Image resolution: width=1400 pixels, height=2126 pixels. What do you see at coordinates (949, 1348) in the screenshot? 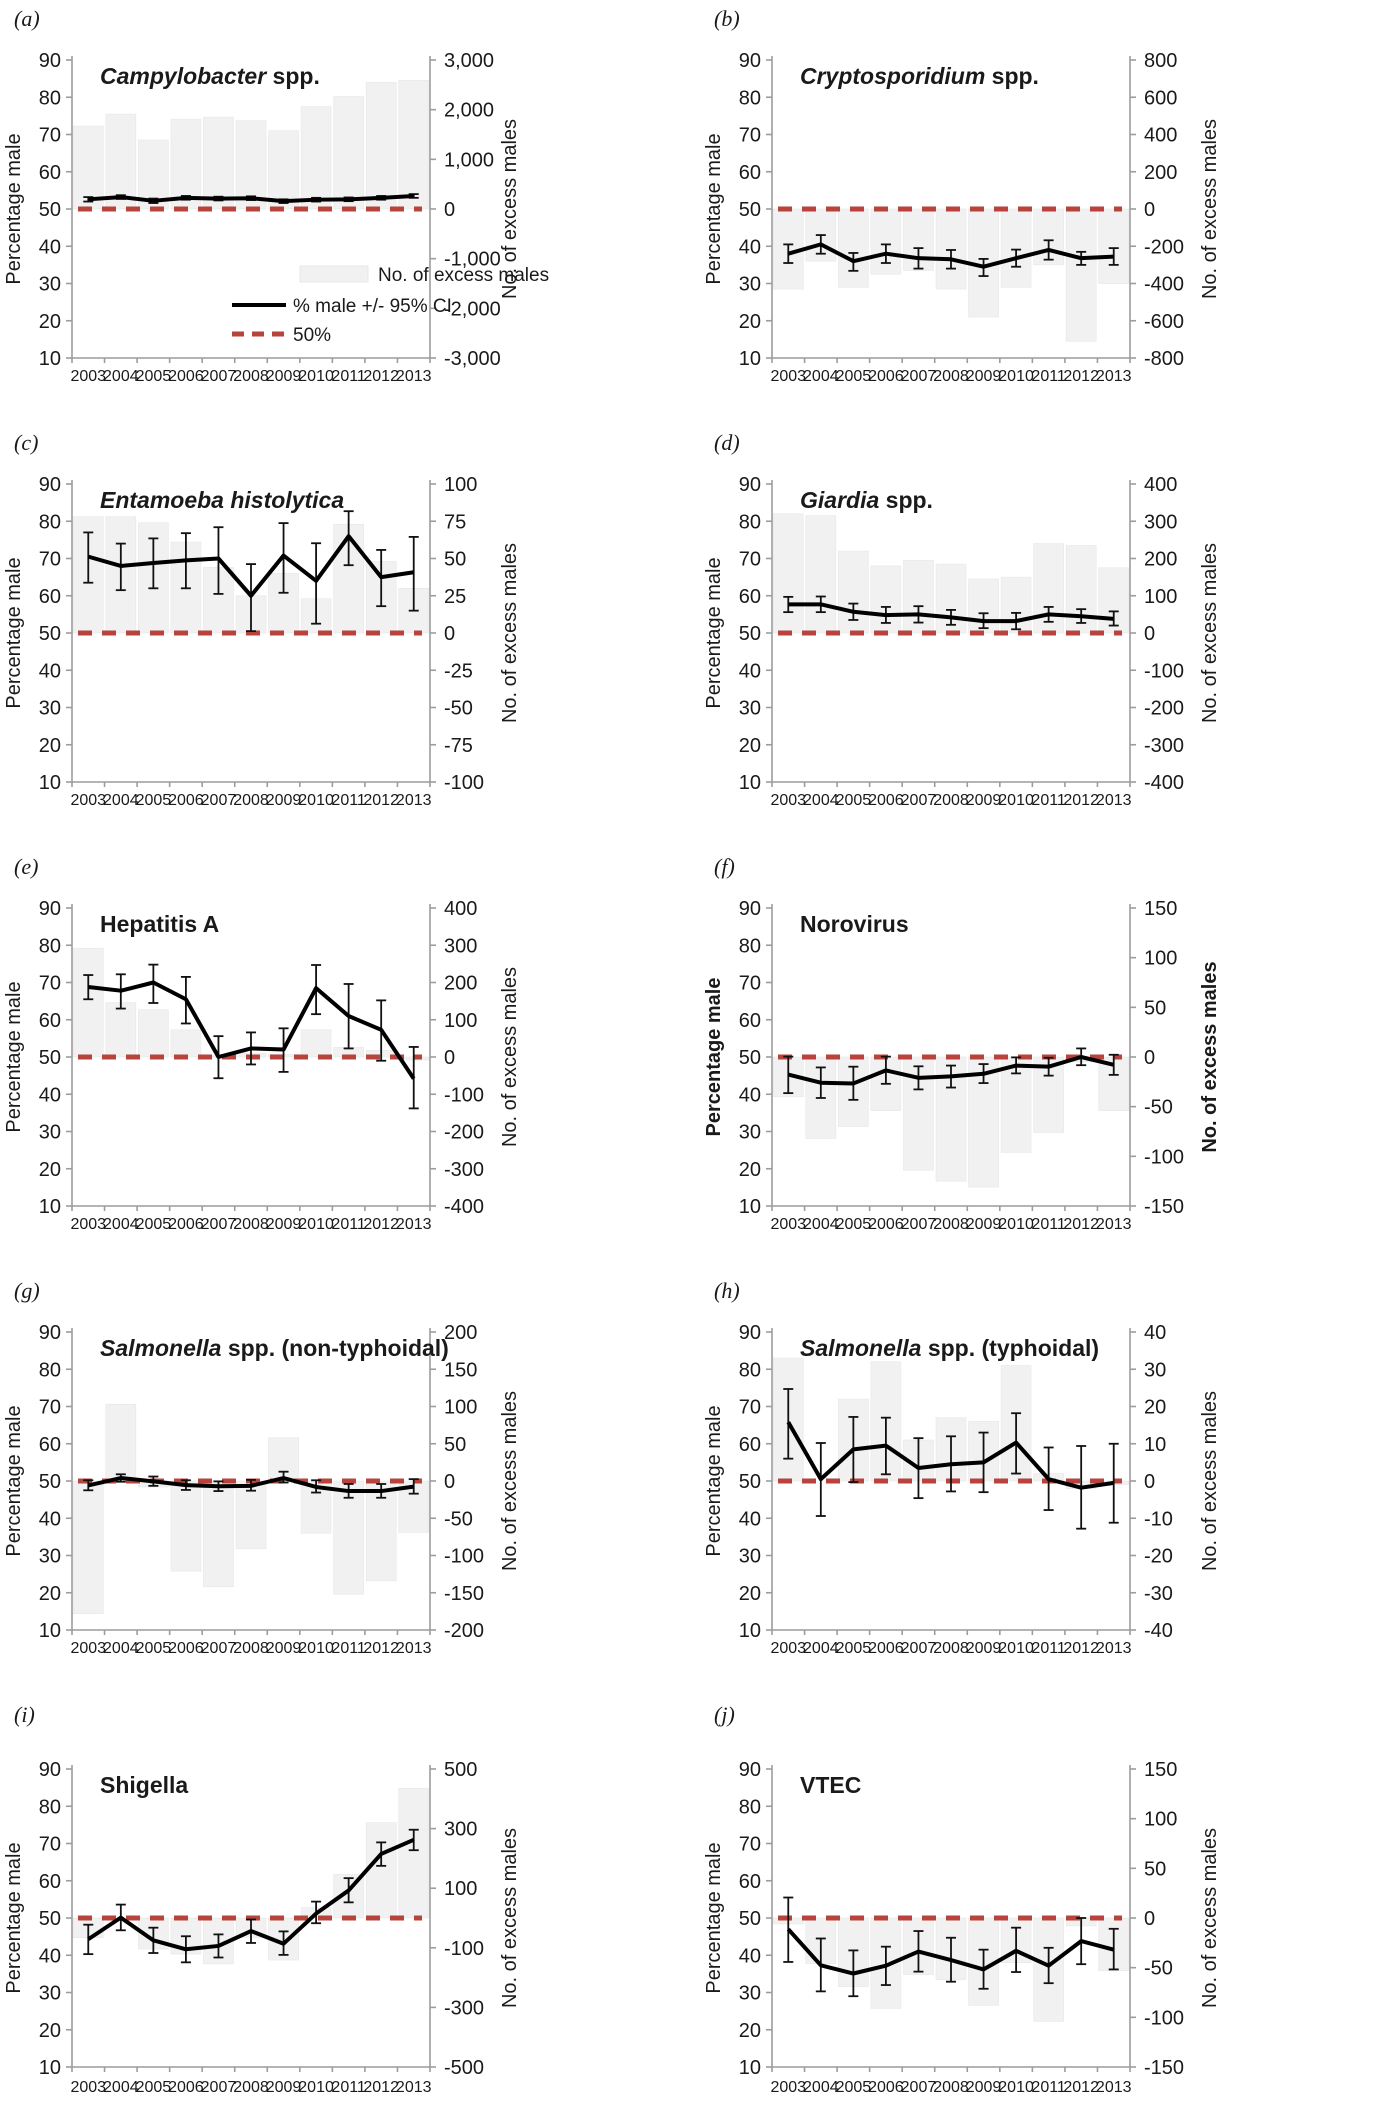
I see `panel-title: Salmonella spp. (typhoidal)` at bounding box center [949, 1348].